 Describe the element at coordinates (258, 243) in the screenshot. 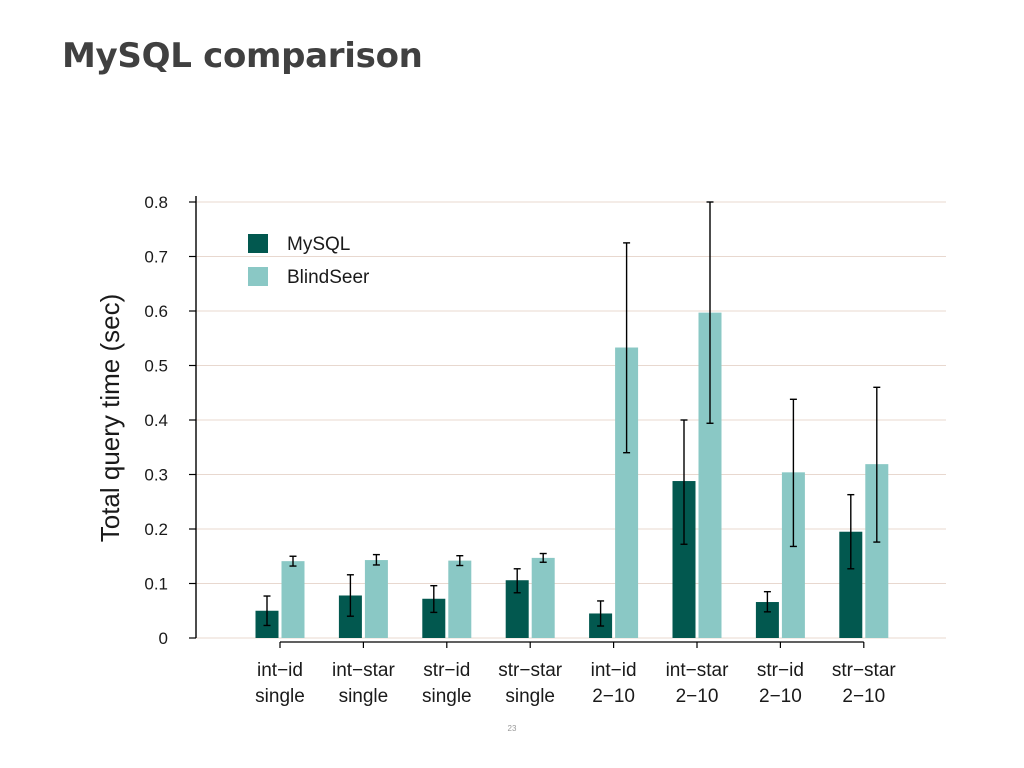

I see `legend-swatch-mysql` at that location.